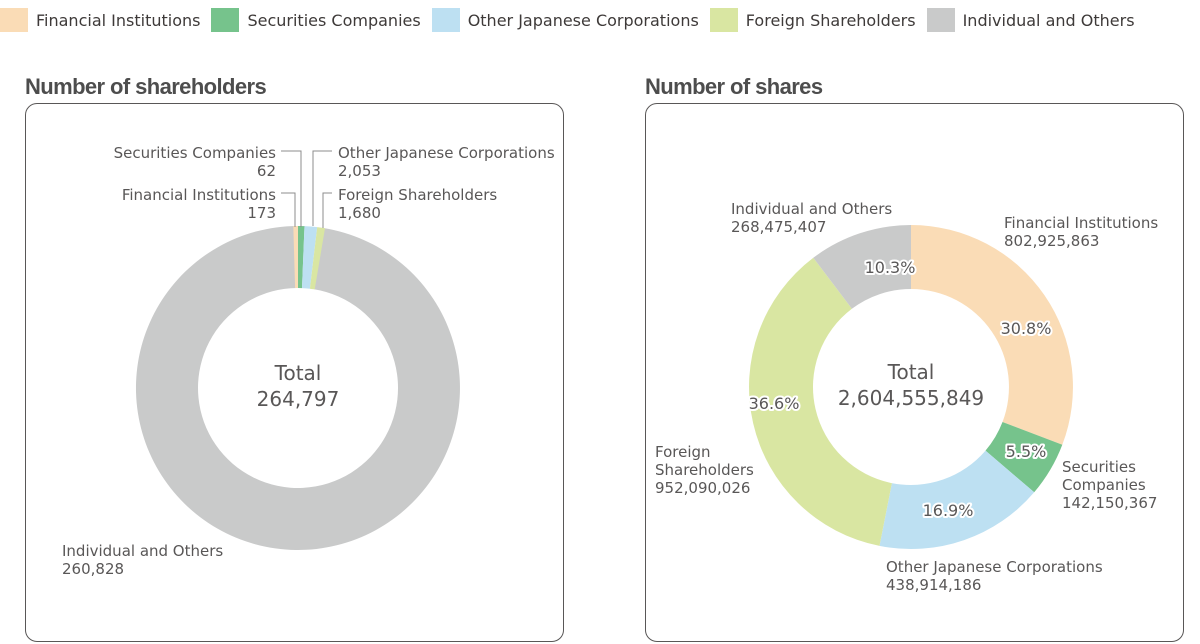  What do you see at coordinates (327, 210) in the screenshot?
I see `leader-line-foreign` at bounding box center [327, 210].